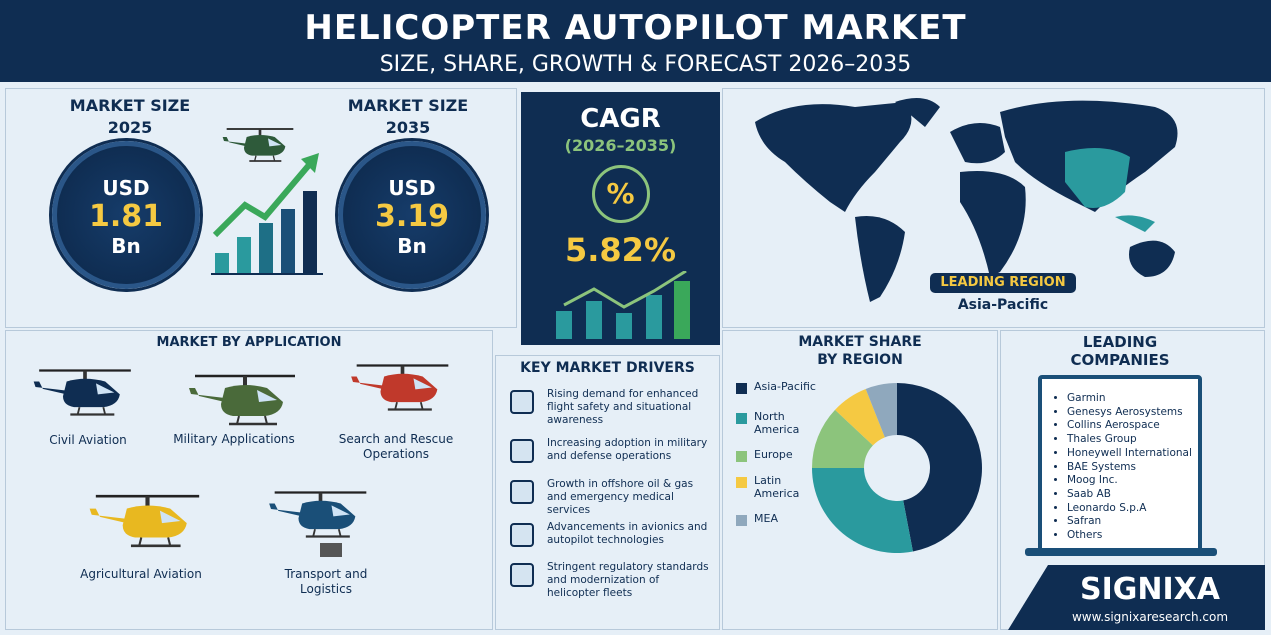 This screenshot has width=1271, height=635. Describe the element at coordinates (1129, 440) in the screenshot. I see `company: Thales Group` at that location.